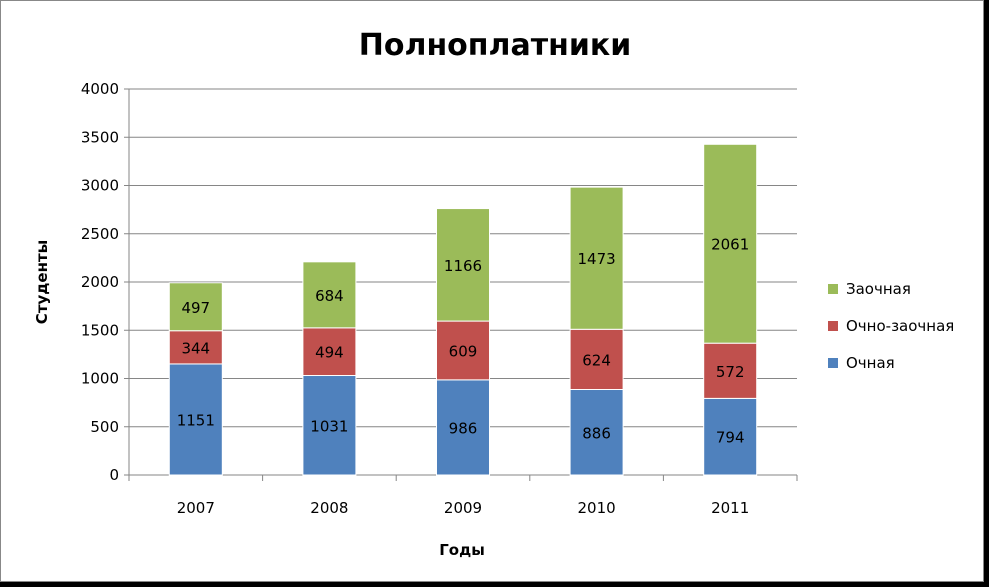 This screenshot has height=587, width=989. Describe the element at coordinates (900, 326) in the screenshot. I see `legend-label: Очно-заочная` at that location.